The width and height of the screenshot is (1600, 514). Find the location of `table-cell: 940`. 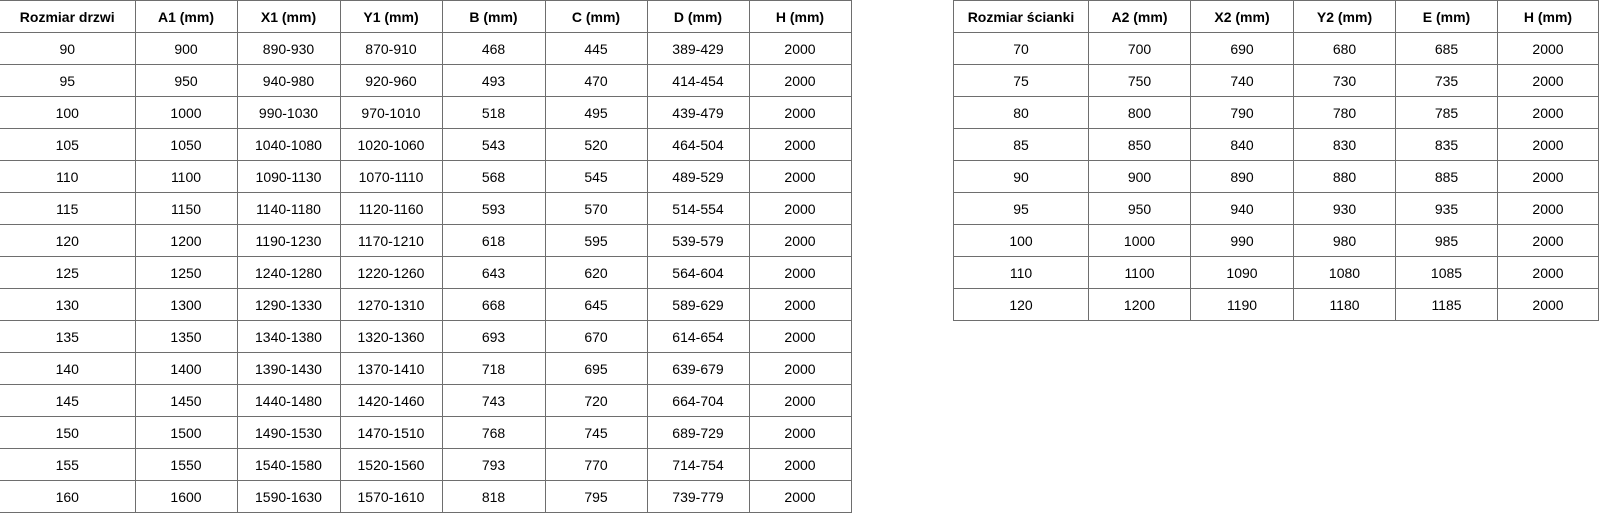

table-cell: 940 is located at coordinates (1242, 208).